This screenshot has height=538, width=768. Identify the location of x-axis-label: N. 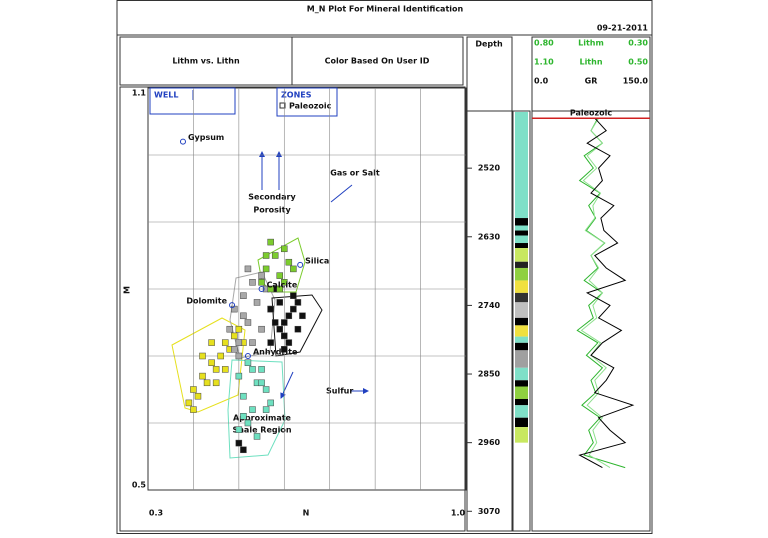
(306, 513).